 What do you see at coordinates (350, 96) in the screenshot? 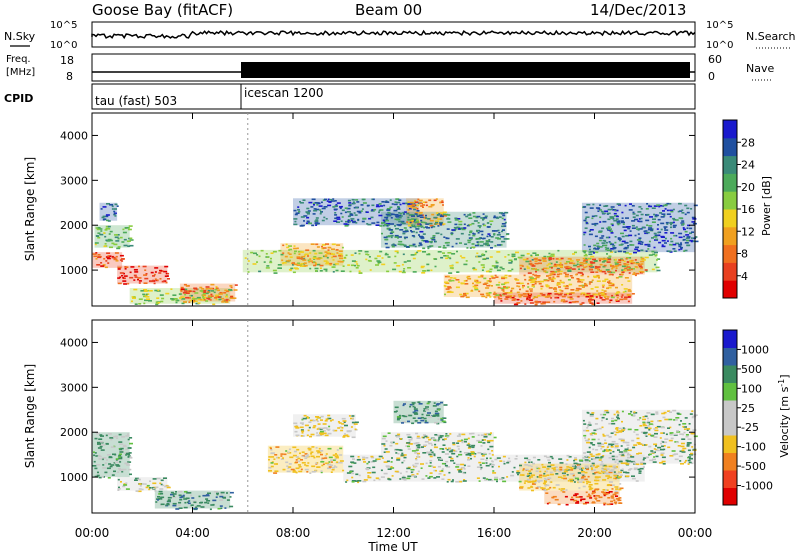
I see `cpid-panel: CPID tau (fast) 503 icescan 1200` at bounding box center [350, 96].